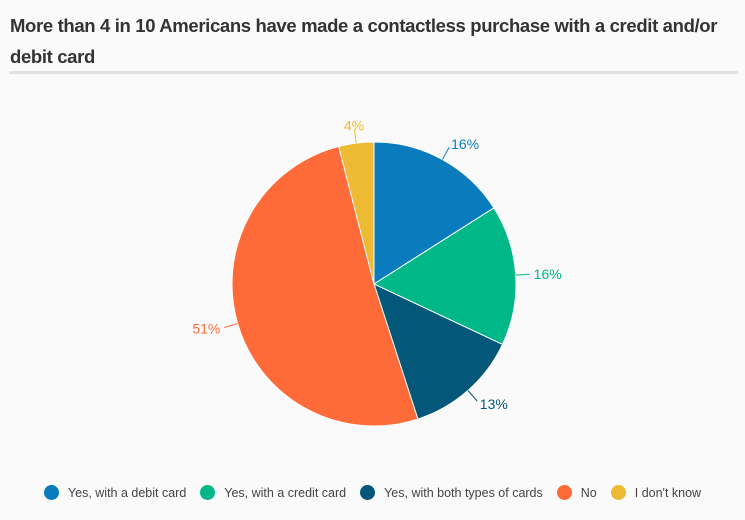  Describe the element at coordinates (668, 492) in the screenshot. I see `legend-label: I don't know` at that location.